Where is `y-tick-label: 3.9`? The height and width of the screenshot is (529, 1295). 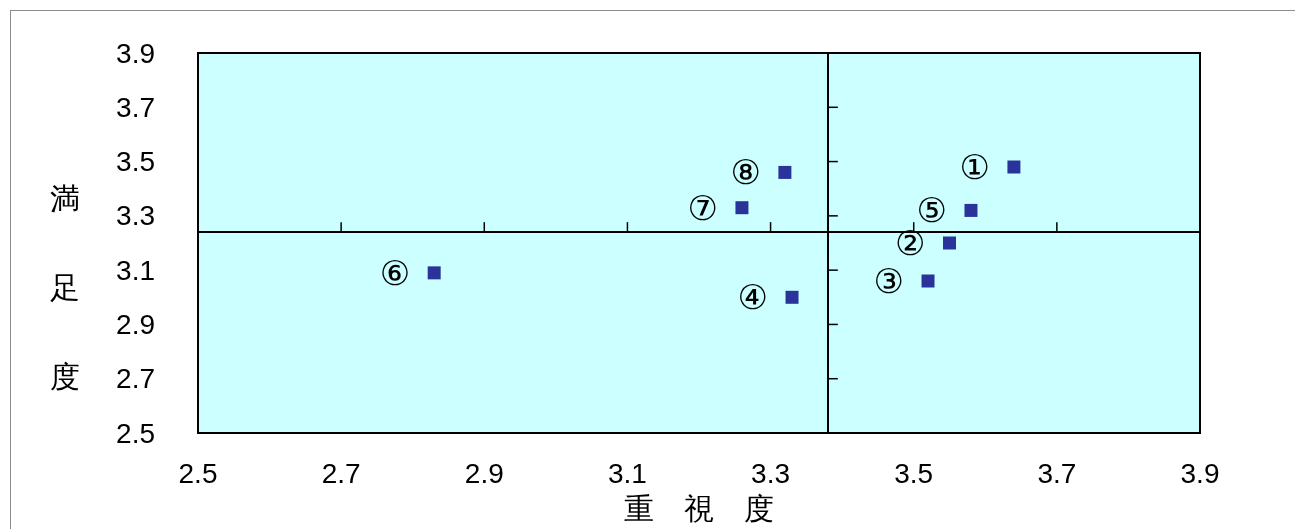 y-tick-label: 3.9 is located at coordinates (135, 53).